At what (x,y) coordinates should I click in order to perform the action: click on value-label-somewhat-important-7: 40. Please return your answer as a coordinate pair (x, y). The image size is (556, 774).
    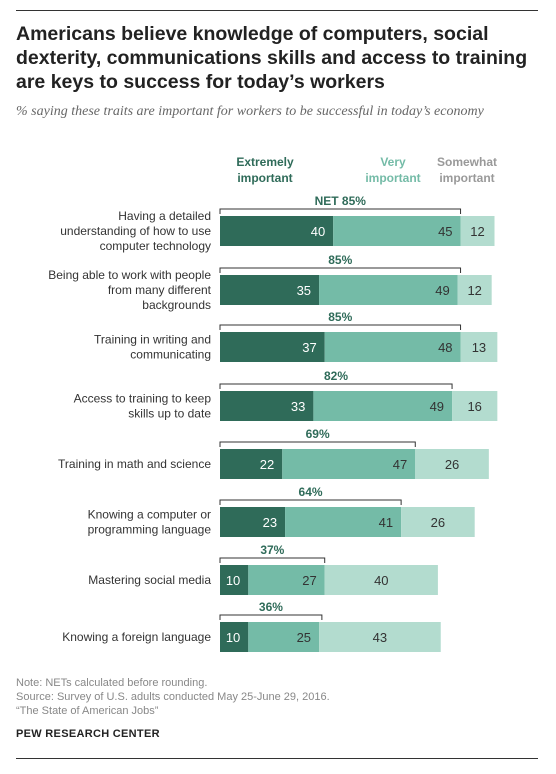
    Looking at the image, I should click on (381, 580).